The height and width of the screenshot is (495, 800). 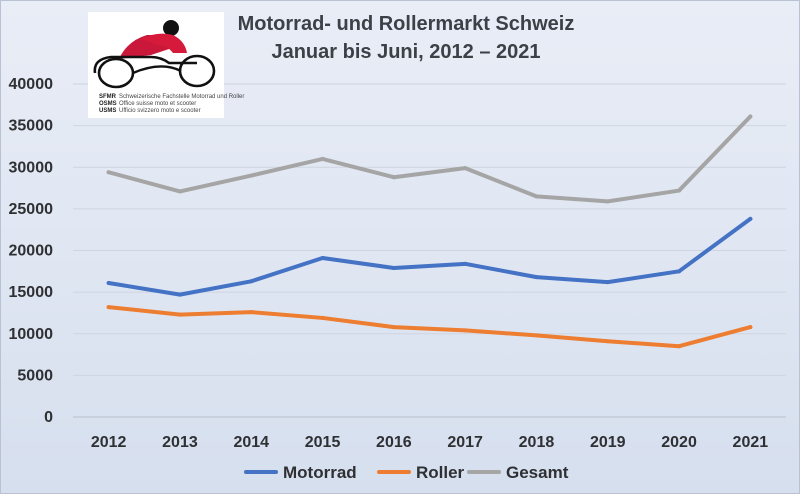 I want to click on chart-title-line-2: Januar bis Juni, 2012 – 2021, so click(x=405, y=52).